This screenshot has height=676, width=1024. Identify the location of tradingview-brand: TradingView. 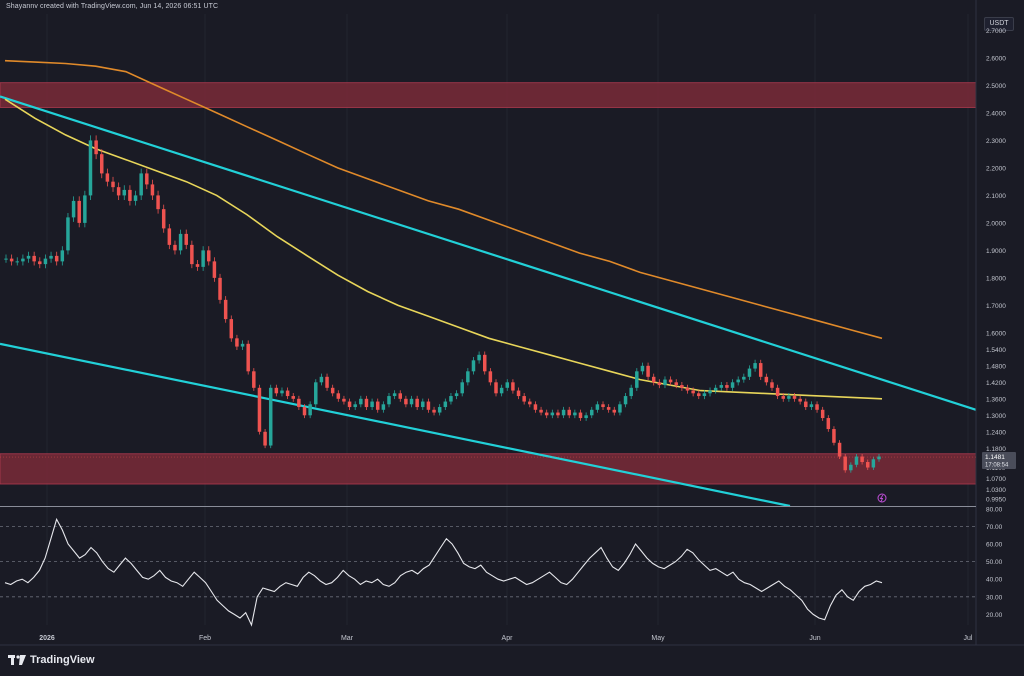
(51, 660).